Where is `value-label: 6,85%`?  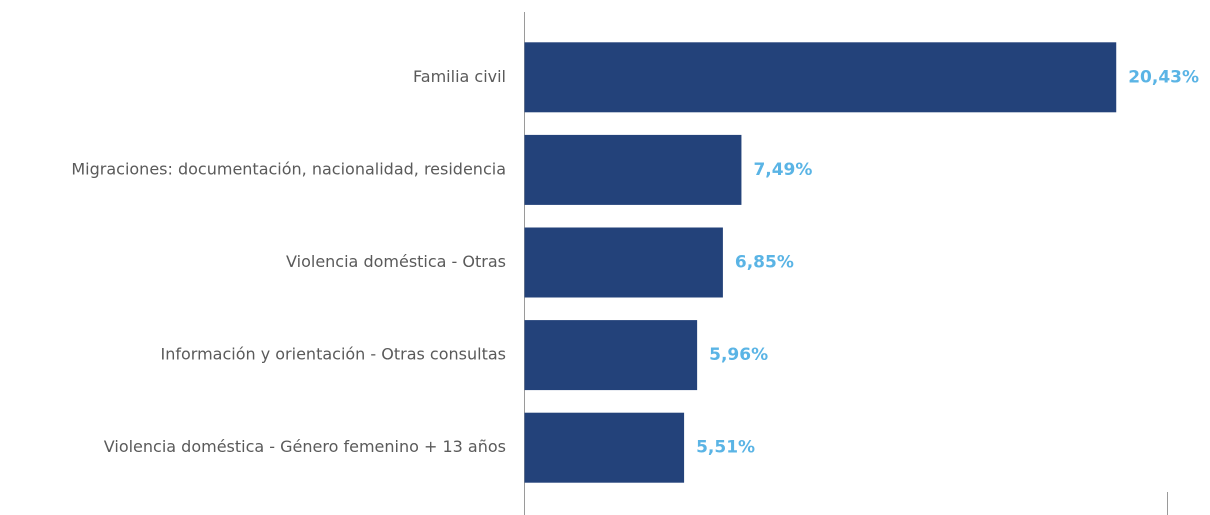
value-label: 6,85% is located at coordinates (764, 263).